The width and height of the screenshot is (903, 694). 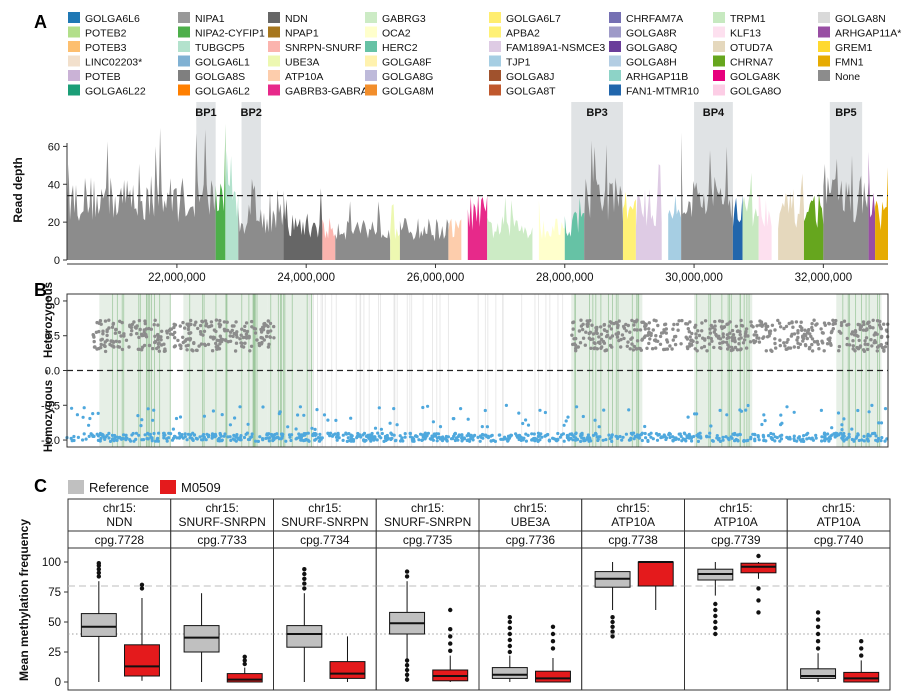 What do you see at coordinates (436, 278) in the screenshot?
I see `x-tick-label: 26,000,000` at bounding box center [436, 278].